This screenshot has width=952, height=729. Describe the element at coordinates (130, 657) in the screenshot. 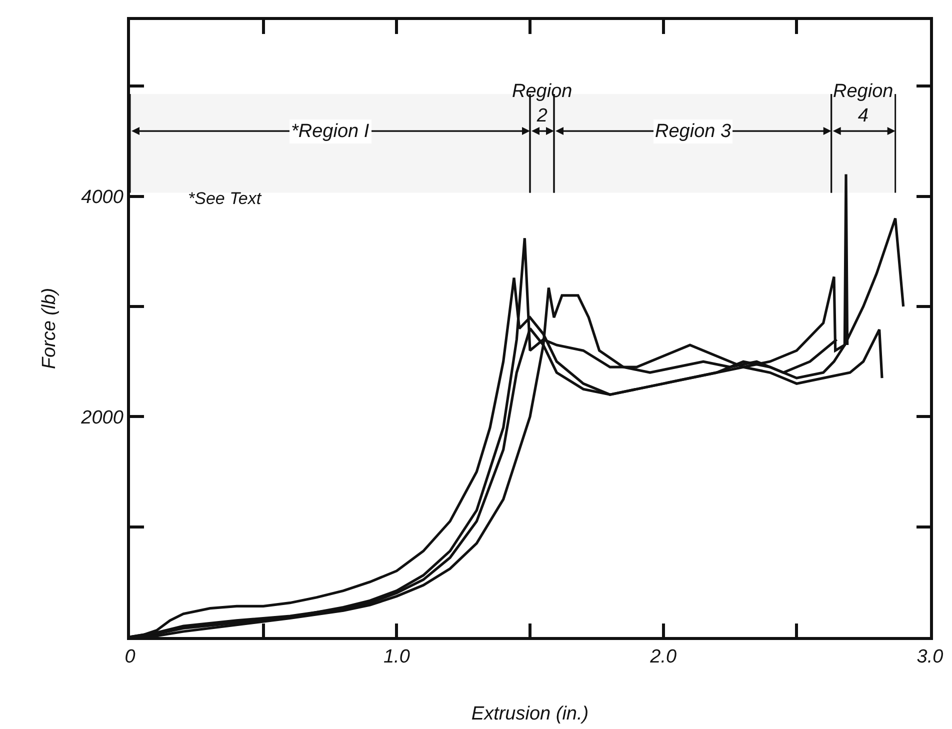

I see `x-tick-label: 0` at that location.